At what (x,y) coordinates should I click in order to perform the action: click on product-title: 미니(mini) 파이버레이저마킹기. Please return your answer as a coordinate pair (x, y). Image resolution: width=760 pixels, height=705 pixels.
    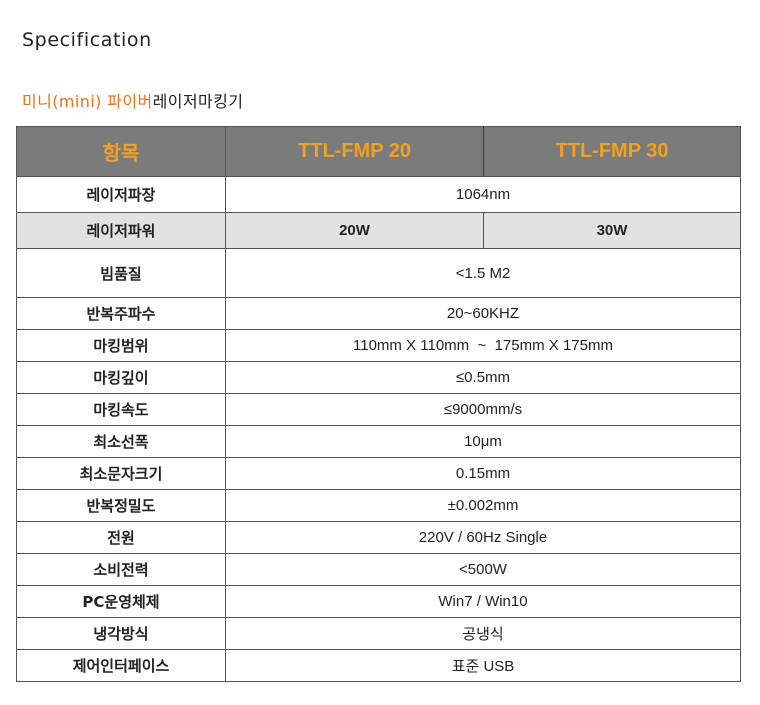
    Looking at the image, I should click on (132, 100).